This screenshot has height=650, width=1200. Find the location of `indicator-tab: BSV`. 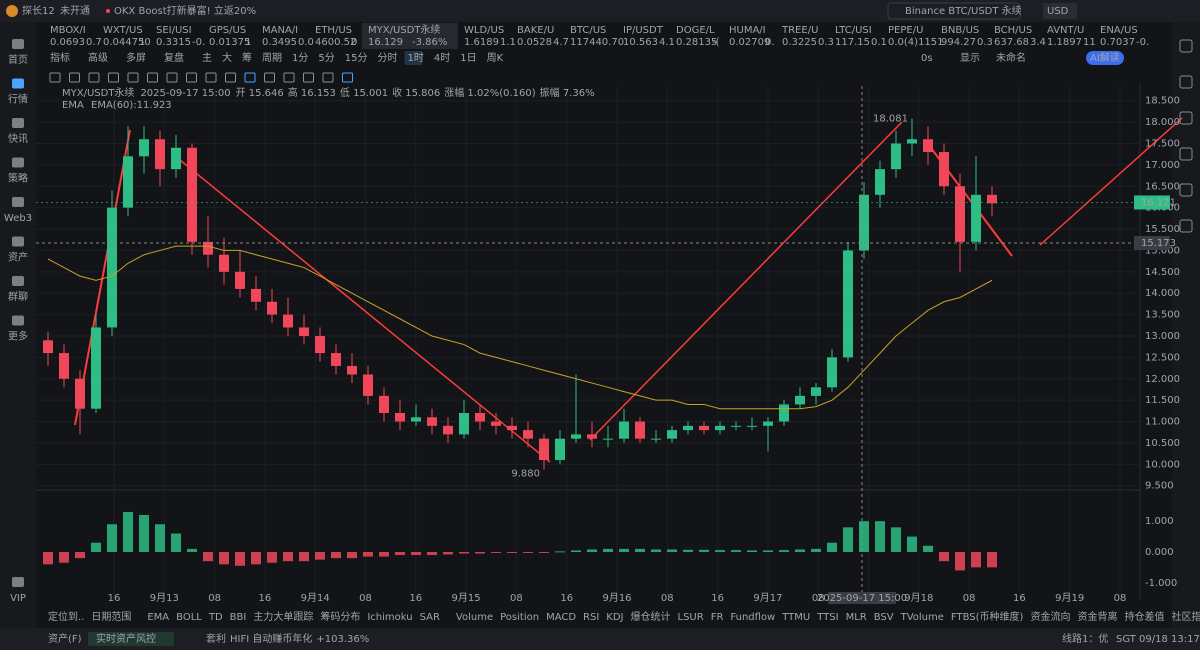

indicator-tab: BSV is located at coordinates (884, 617).